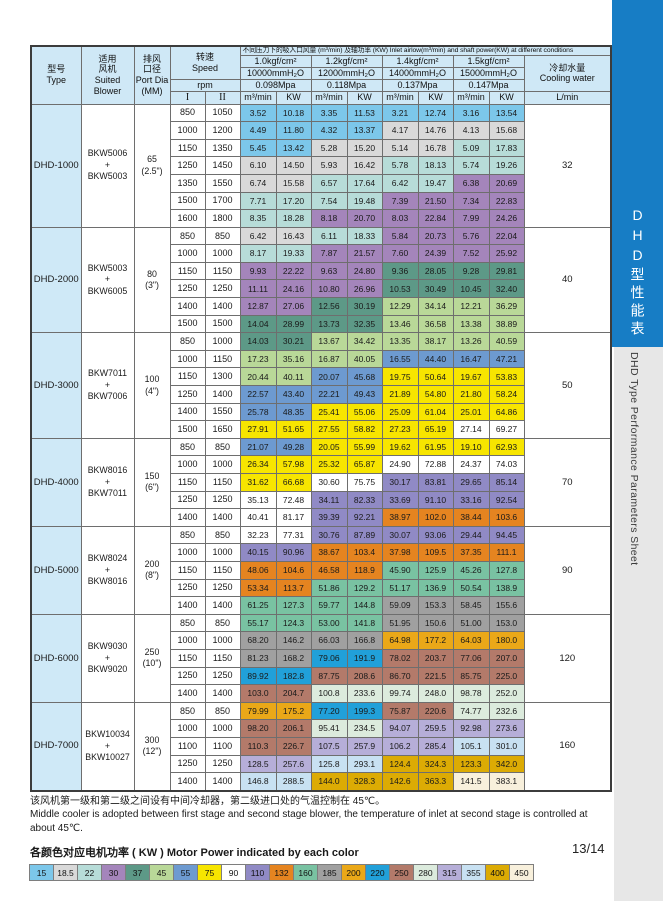 The width and height of the screenshot is (663, 901). What do you see at coordinates (293, 728) in the screenshot?
I see `kw-cell: 206.1` at bounding box center [293, 728].